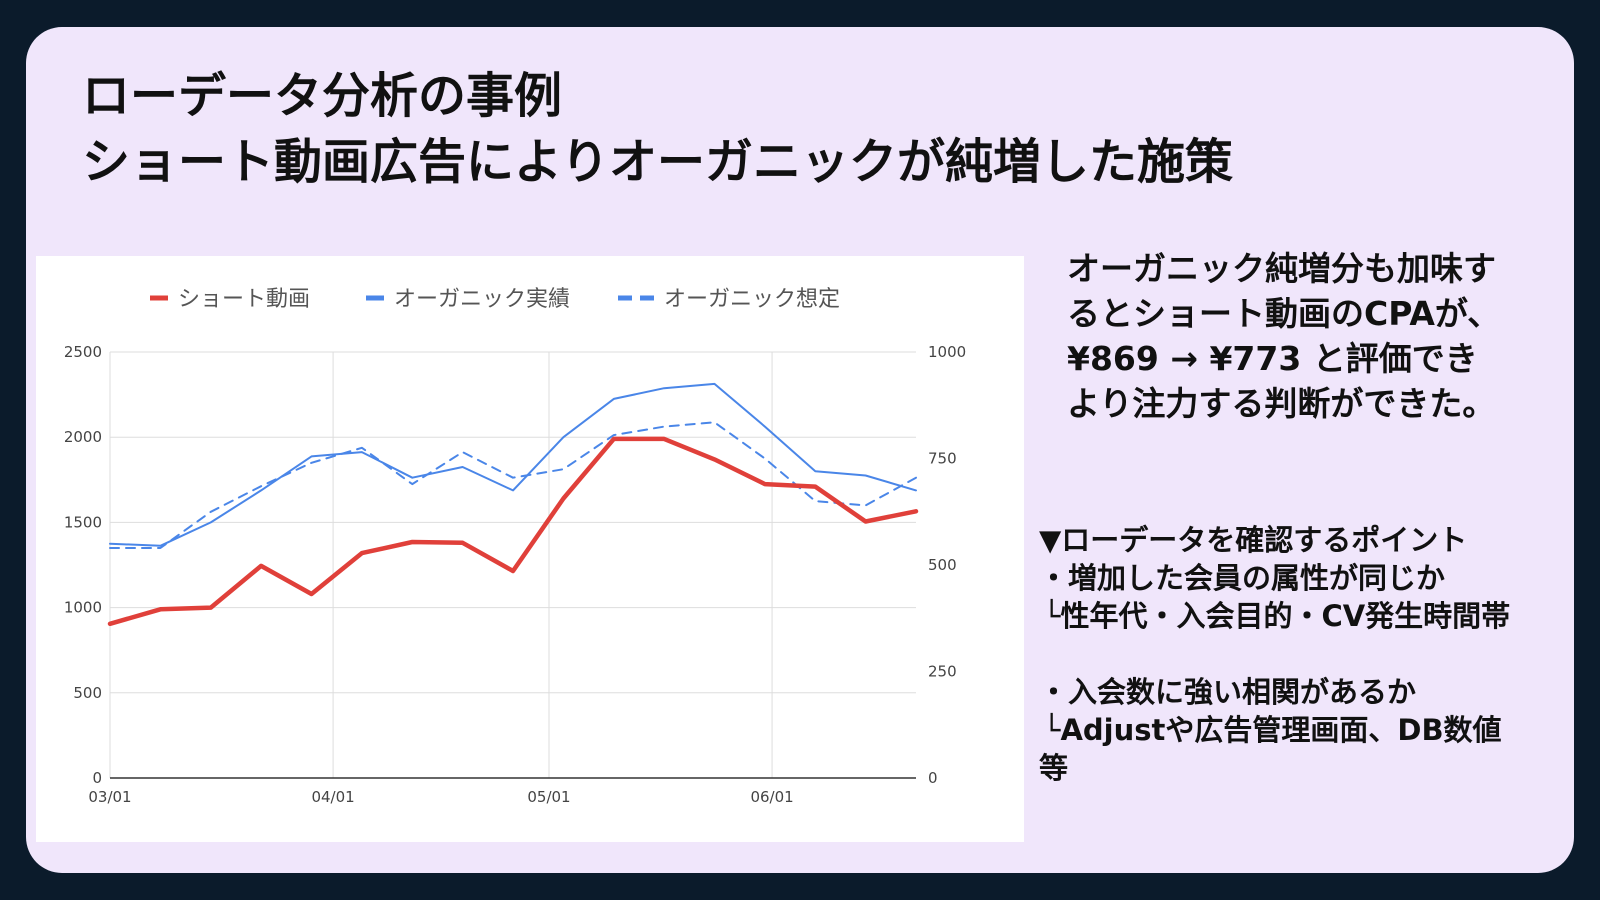 The height and width of the screenshot is (900, 1600). Describe the element at coordinates (752, 299) in the screenshot. I see `legend-organic-expected-label: オーガニック想定` at that location.